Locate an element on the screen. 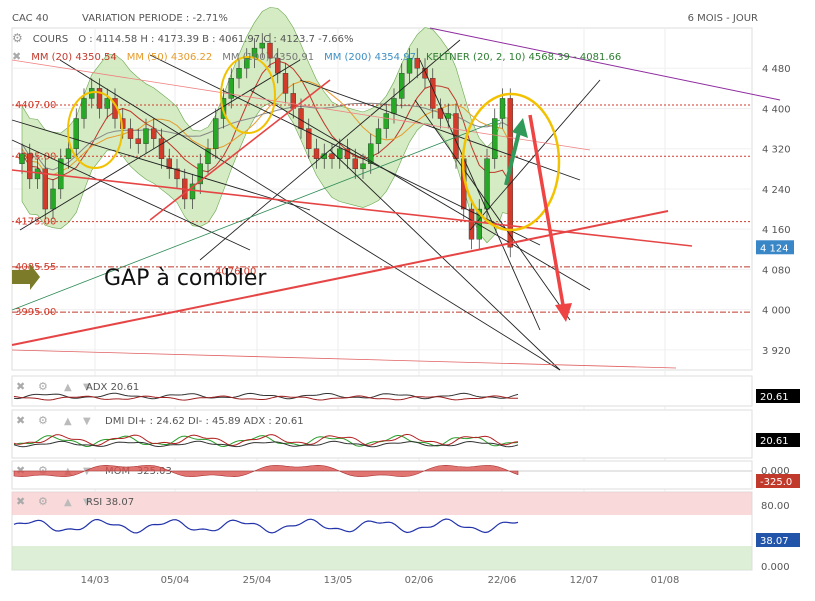 Image resolution: width=815 pixels, height=601 pixels. down-arrow-head is located at coordinates (563, 312).